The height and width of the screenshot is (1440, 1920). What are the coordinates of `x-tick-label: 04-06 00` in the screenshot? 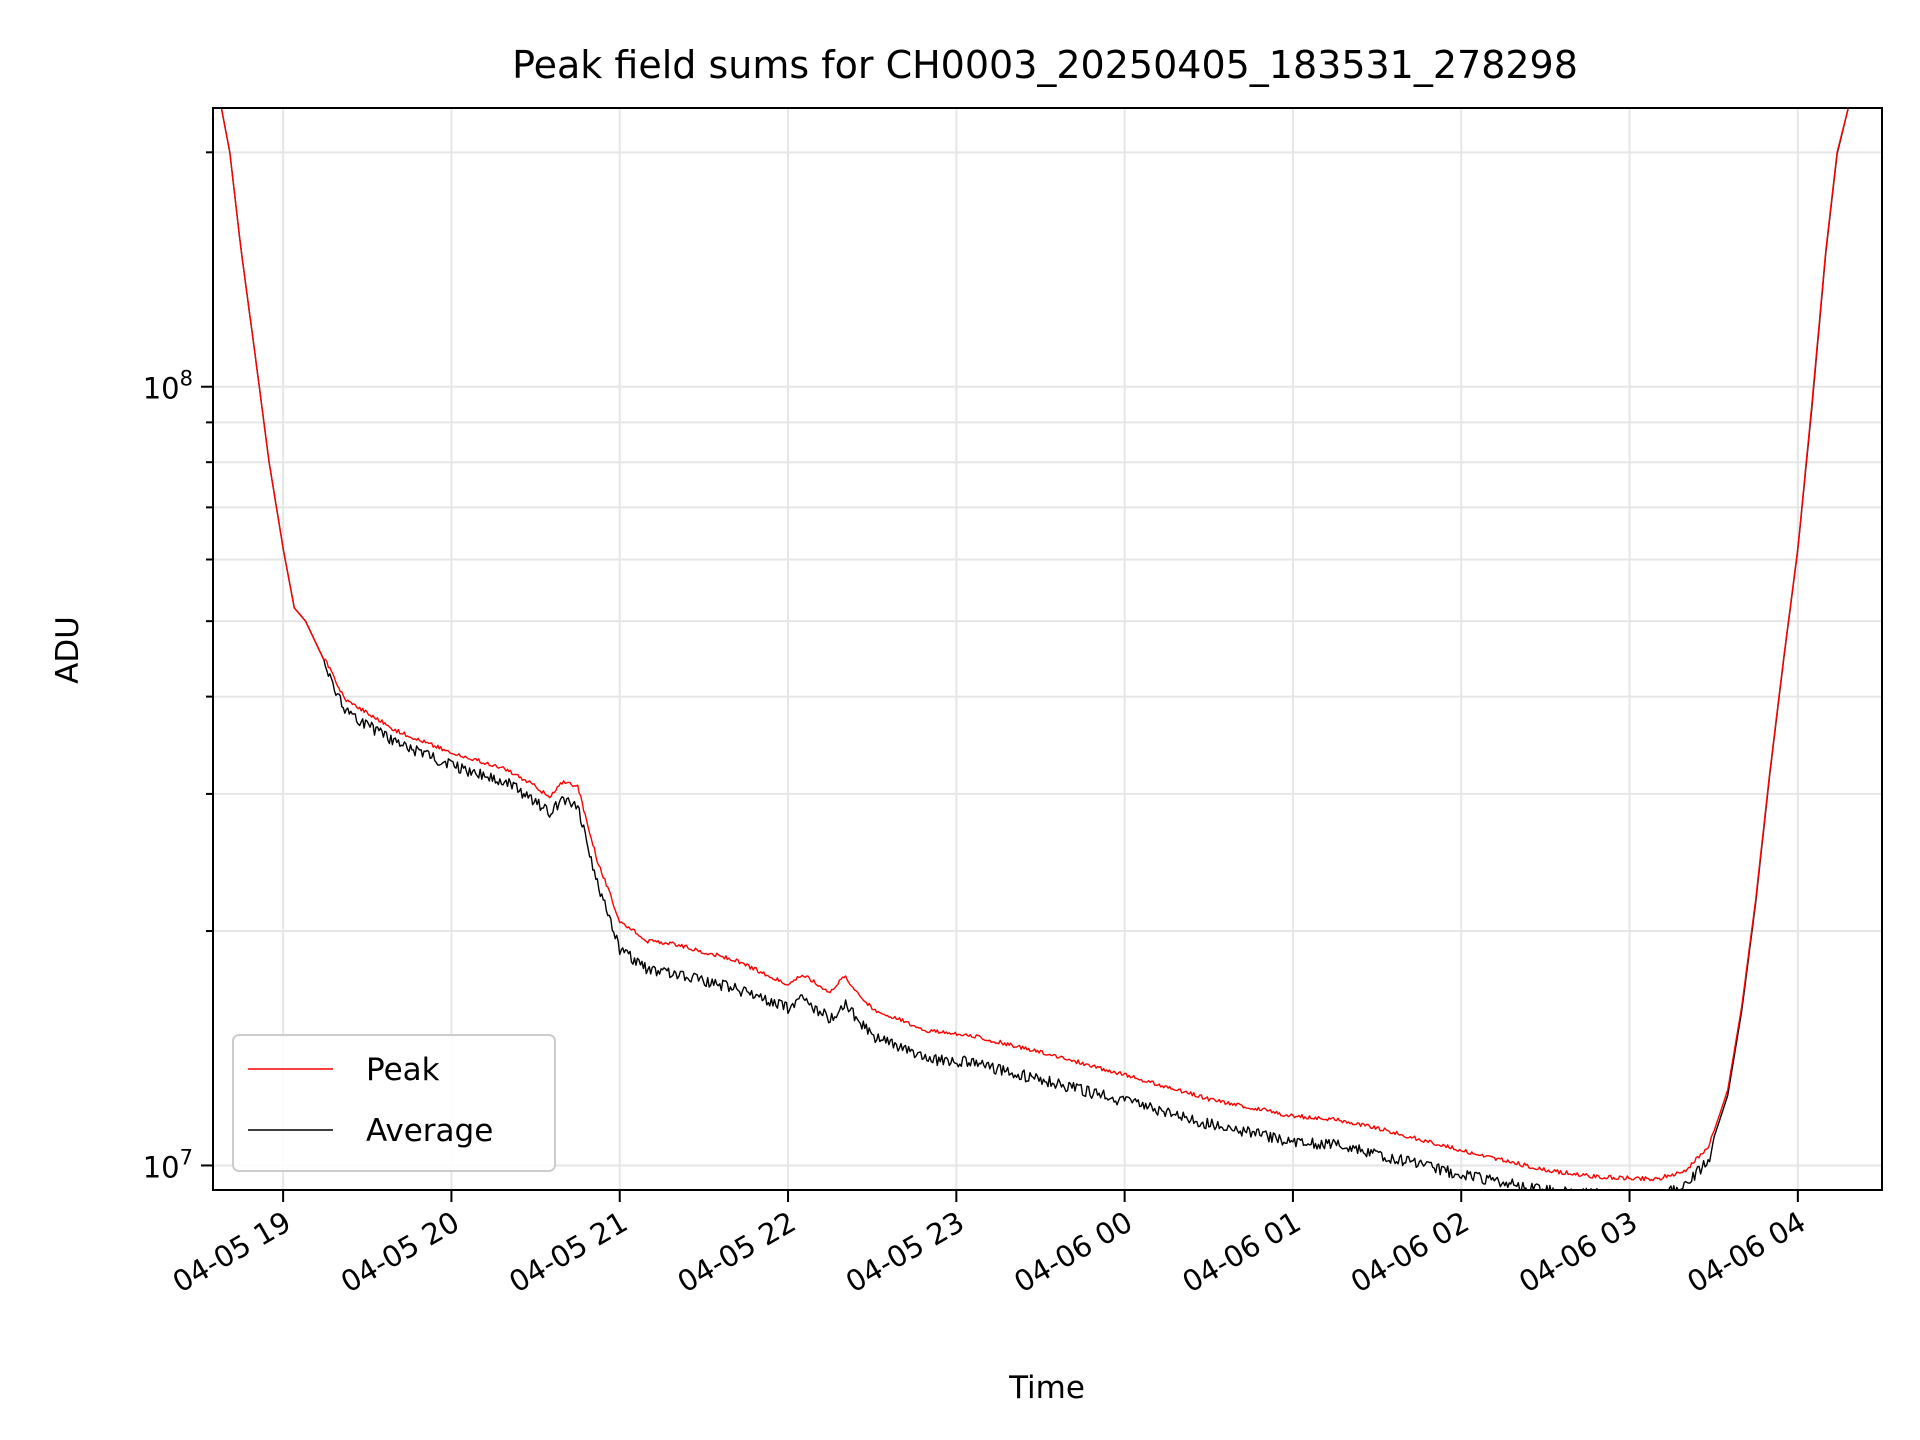 It's located at (1073, 1252).